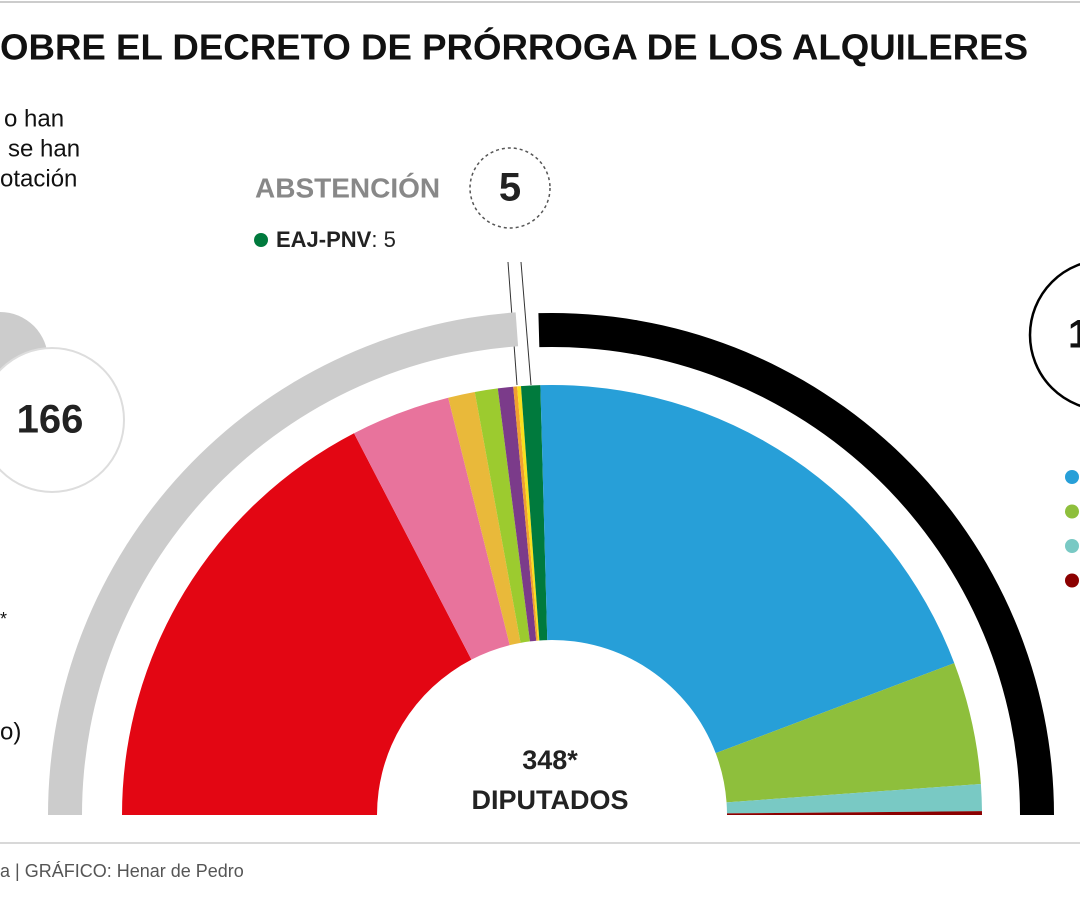  I want to click on side-note: o), so click(10, 731).